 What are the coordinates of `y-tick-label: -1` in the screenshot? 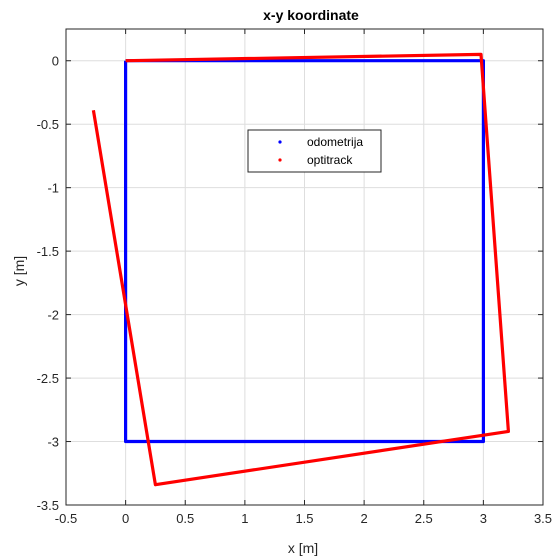 It's located at (53, 188).